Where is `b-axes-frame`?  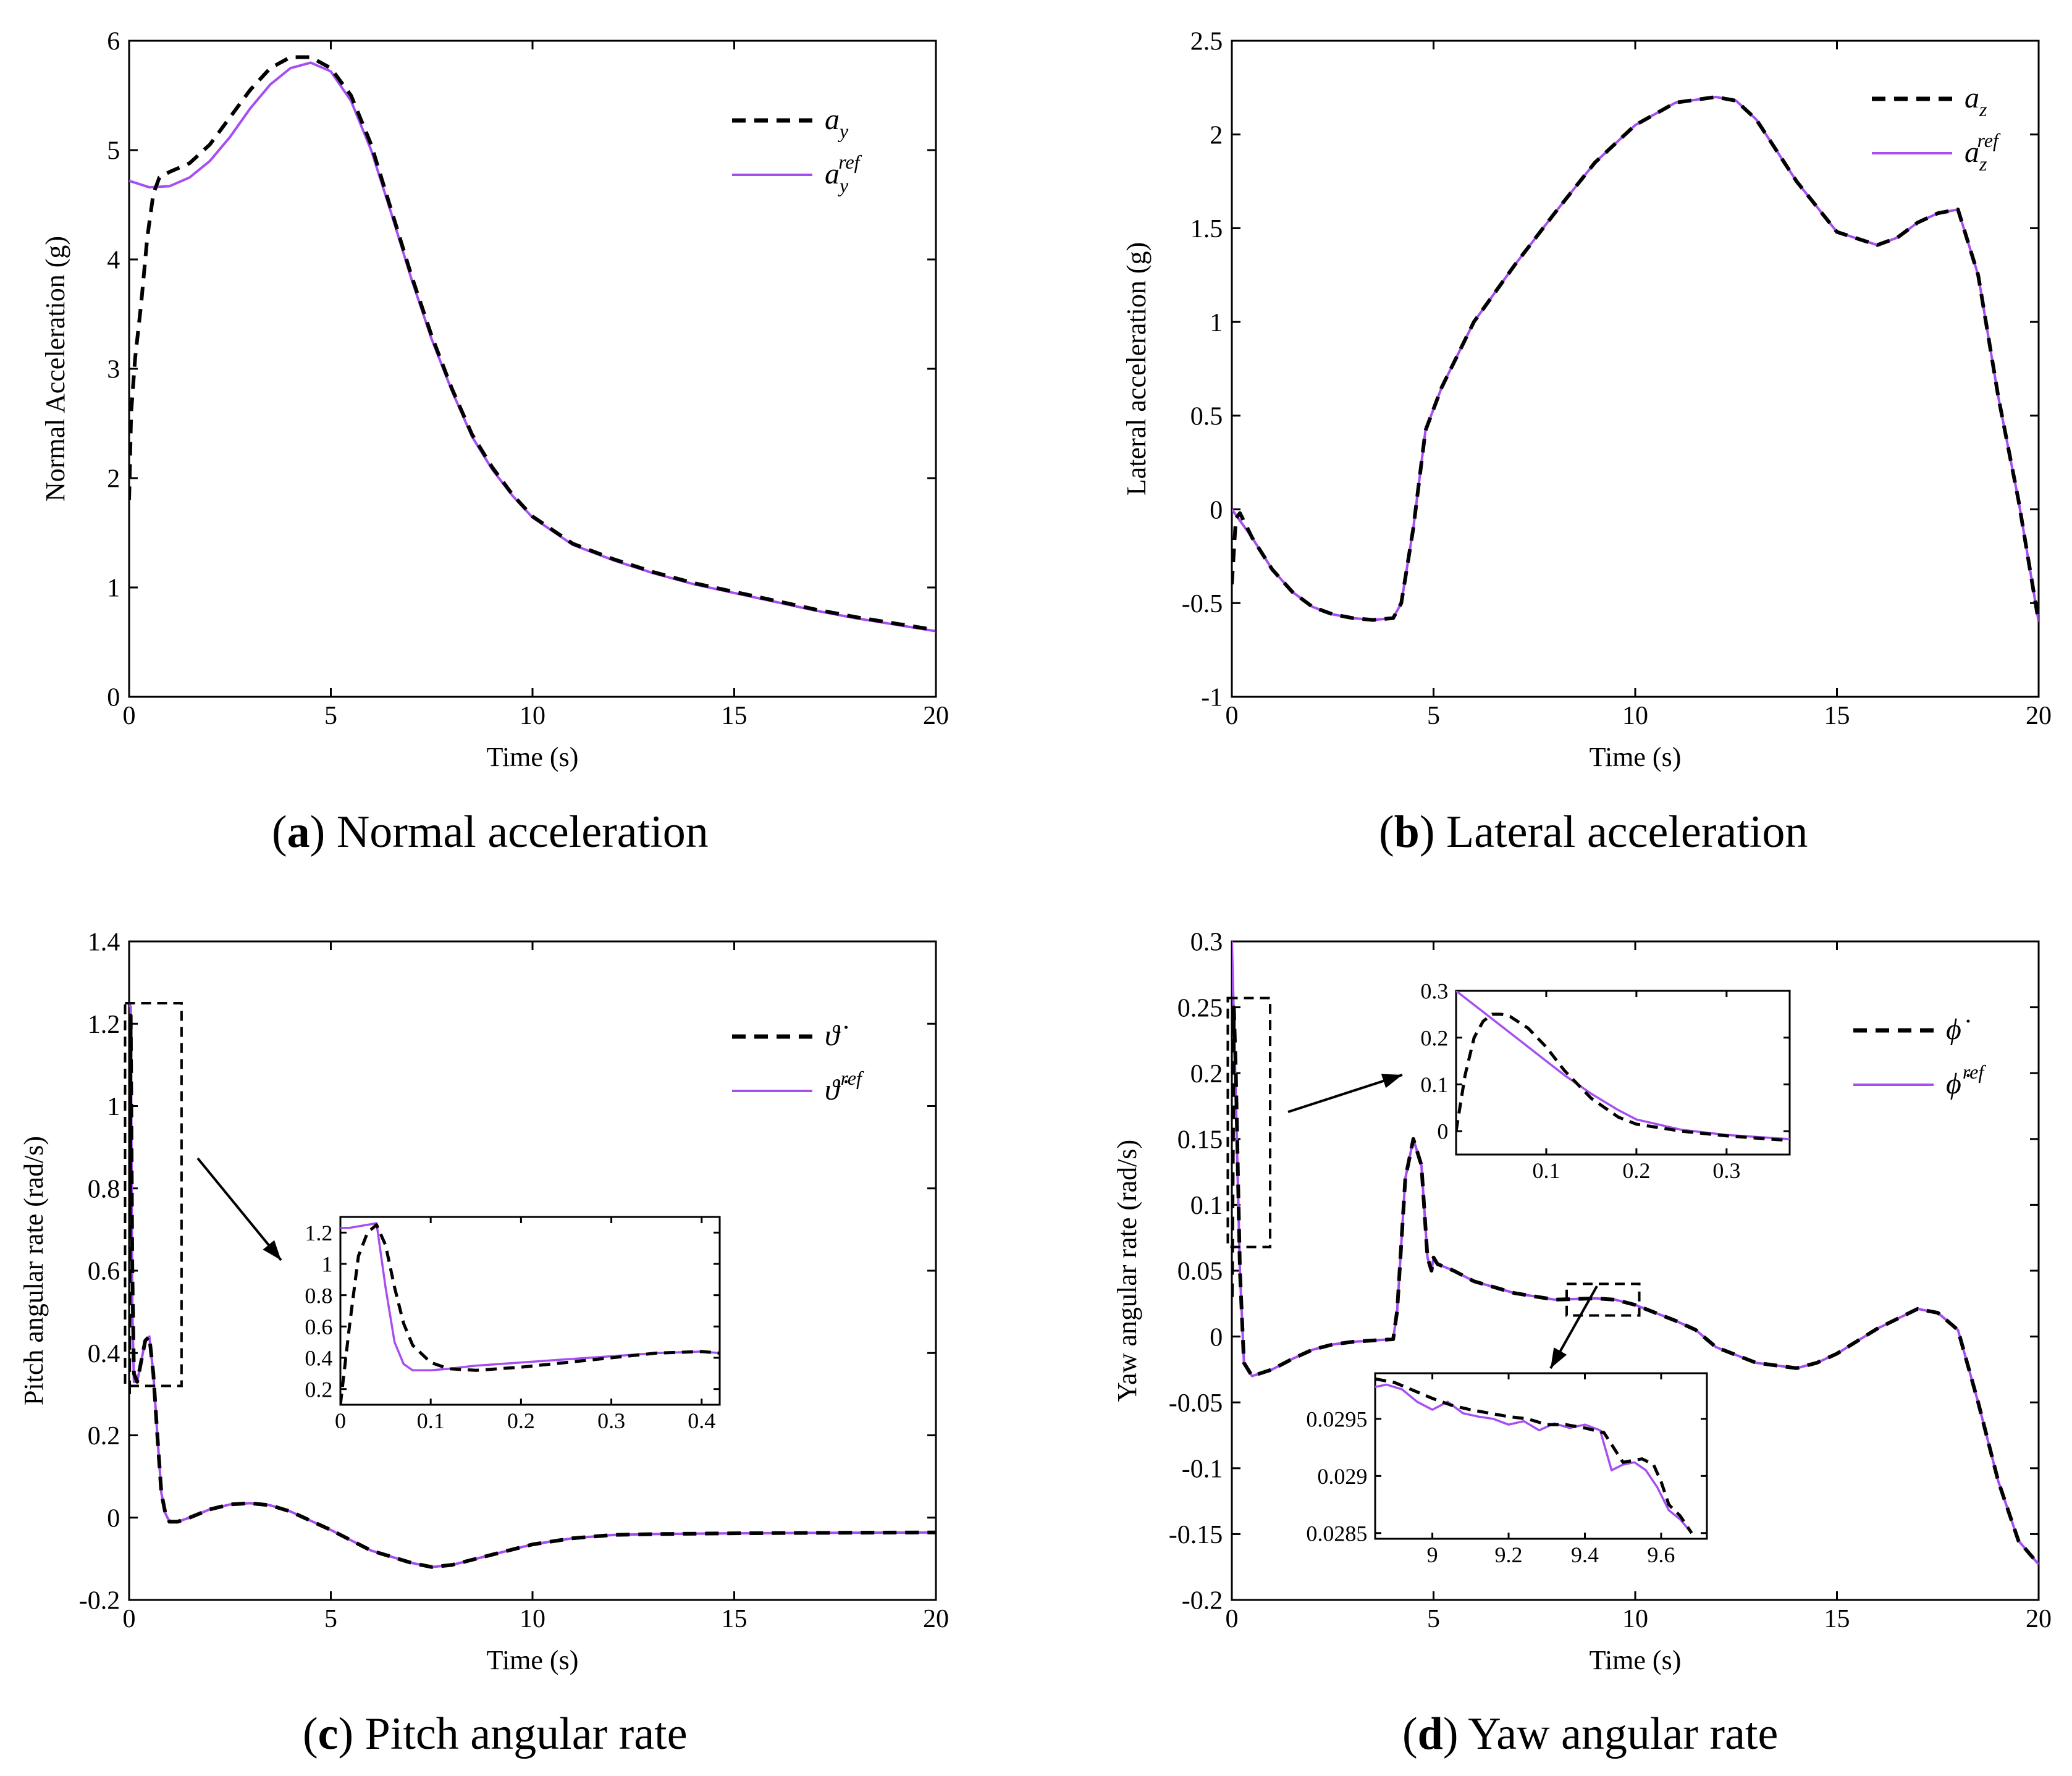 b-axes-frame is located at coordinates (1636, 369).